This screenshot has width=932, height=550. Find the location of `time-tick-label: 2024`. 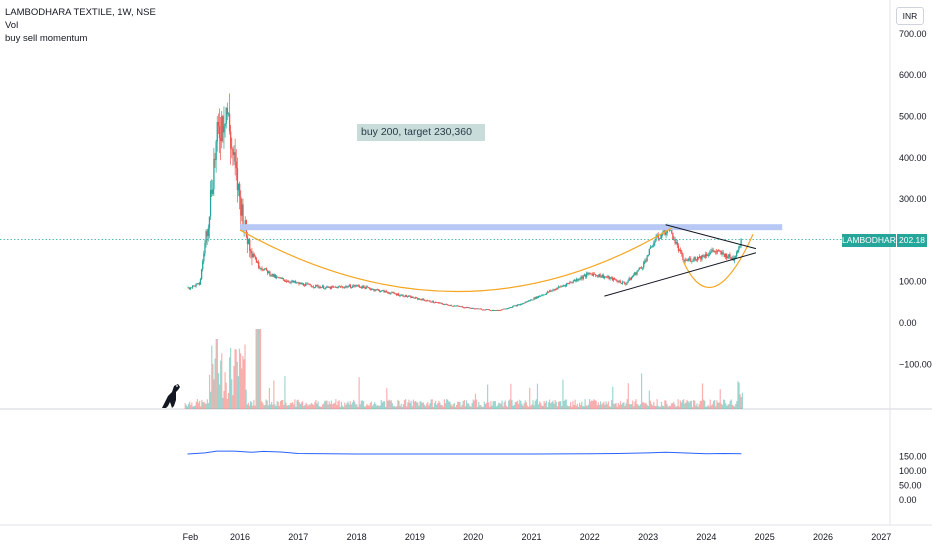

time-tick-label: 2024 is located at coordinates (706, 537).